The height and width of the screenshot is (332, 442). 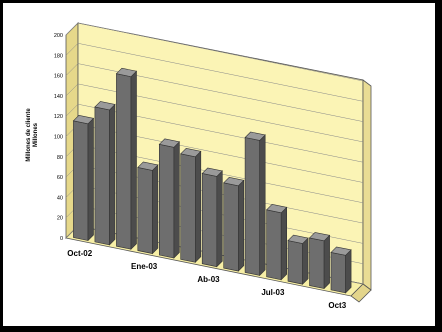 What do you see at coordinates (79, 253) in the screenshot?
I see `x-category-label: Oct-02` at bounding box center [79, 253].